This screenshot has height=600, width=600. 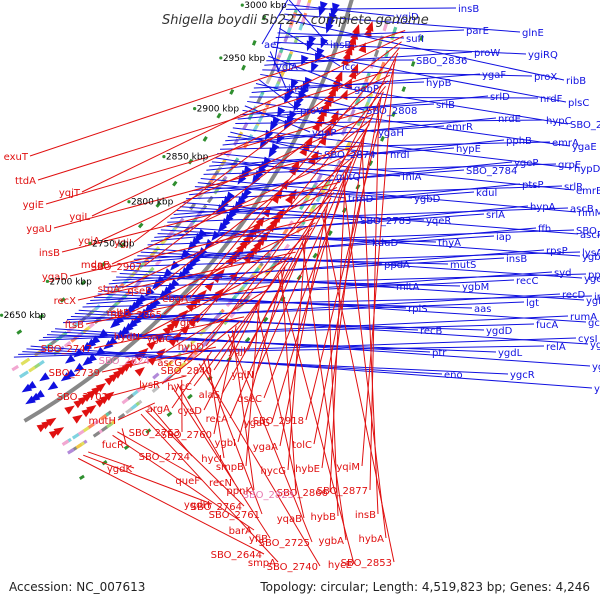 I want to click on plus-gene-label: emrR, so click(x=459, y=127).